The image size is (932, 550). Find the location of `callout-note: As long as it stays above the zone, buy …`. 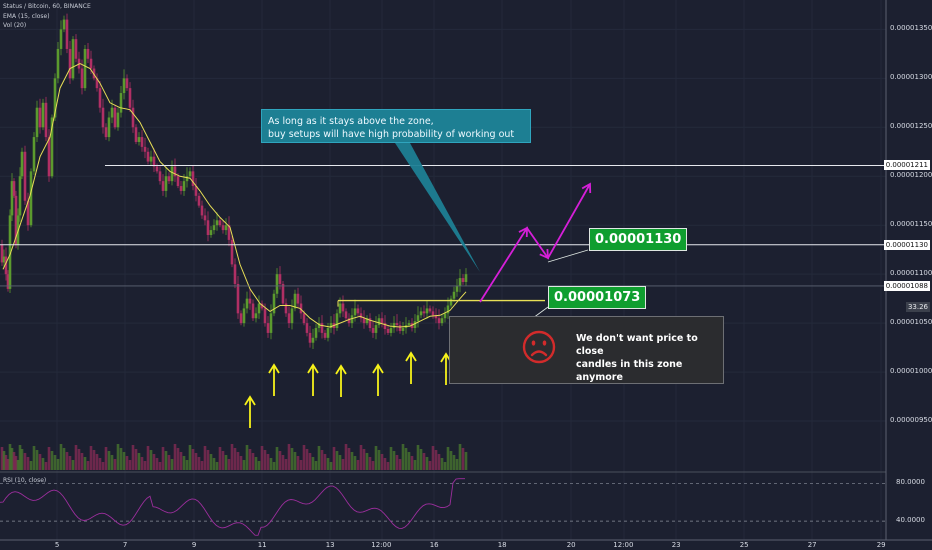

callout-note: As long as it stays above the zone, buy … is located at coordinates (396, 126).